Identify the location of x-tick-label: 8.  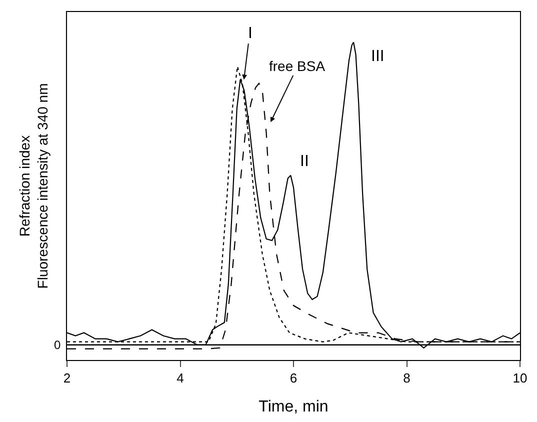
(406, 378).